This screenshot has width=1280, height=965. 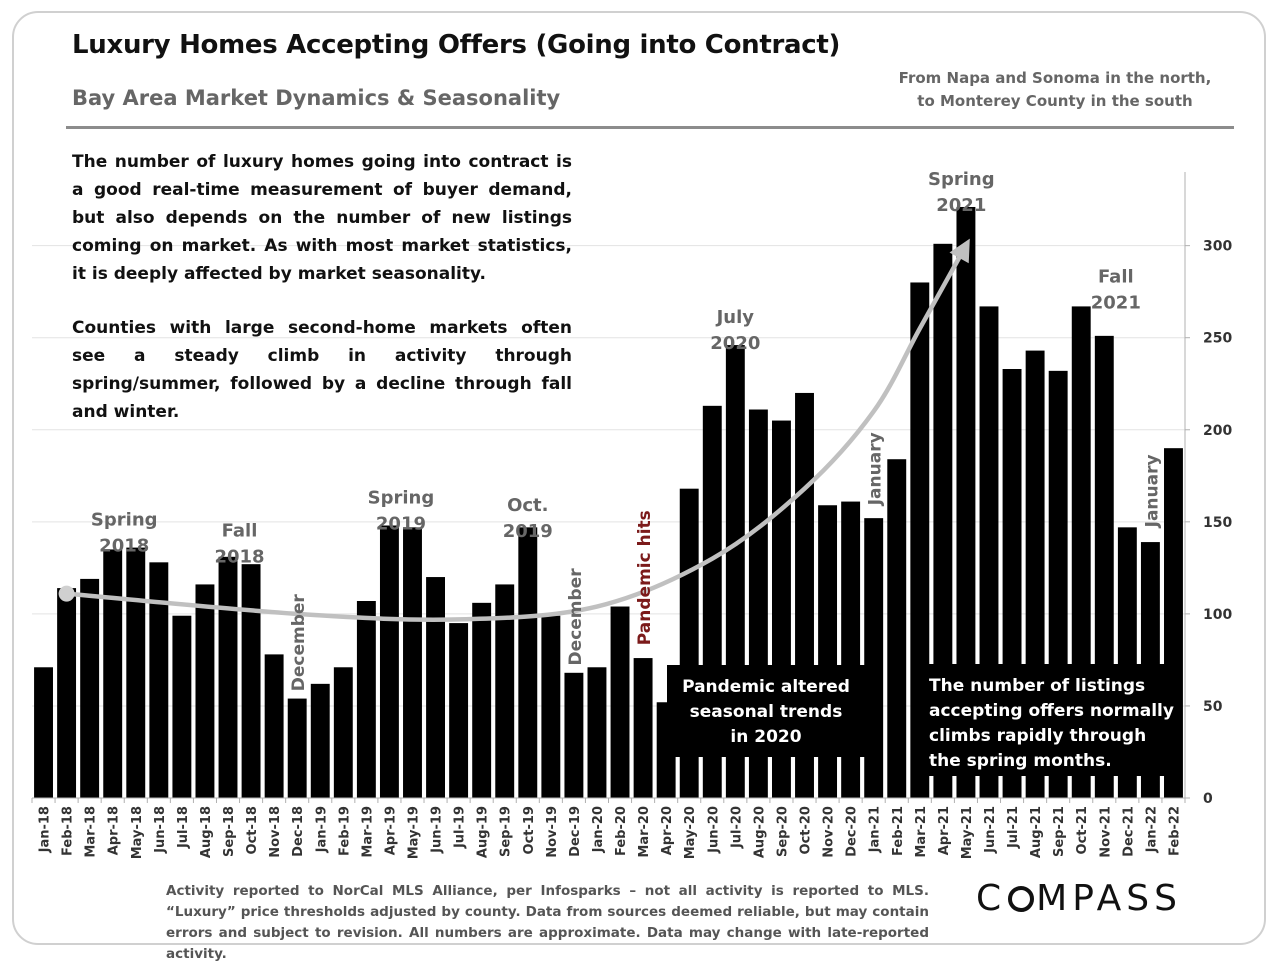 I want to click on y-tick-label: 250, so click(x=1217, y=339).